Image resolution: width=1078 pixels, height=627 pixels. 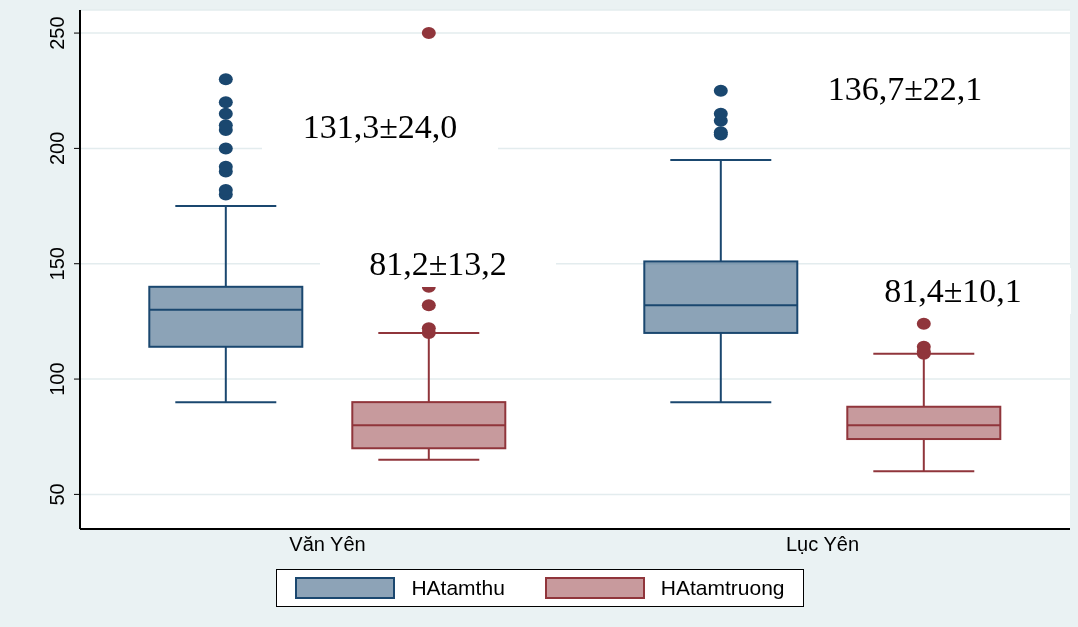 What do you see at coordinates (327, 544) in the screenshot?
I see `x-tick-label: Văn Yên` at bounding box center [327, 544].